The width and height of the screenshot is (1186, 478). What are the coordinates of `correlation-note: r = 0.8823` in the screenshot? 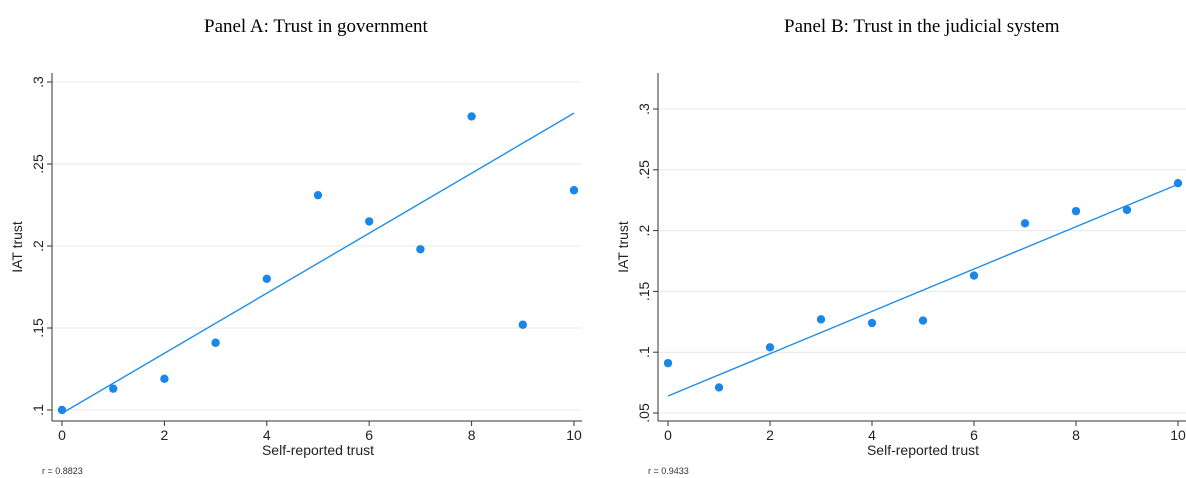 It's located at (62, 471).